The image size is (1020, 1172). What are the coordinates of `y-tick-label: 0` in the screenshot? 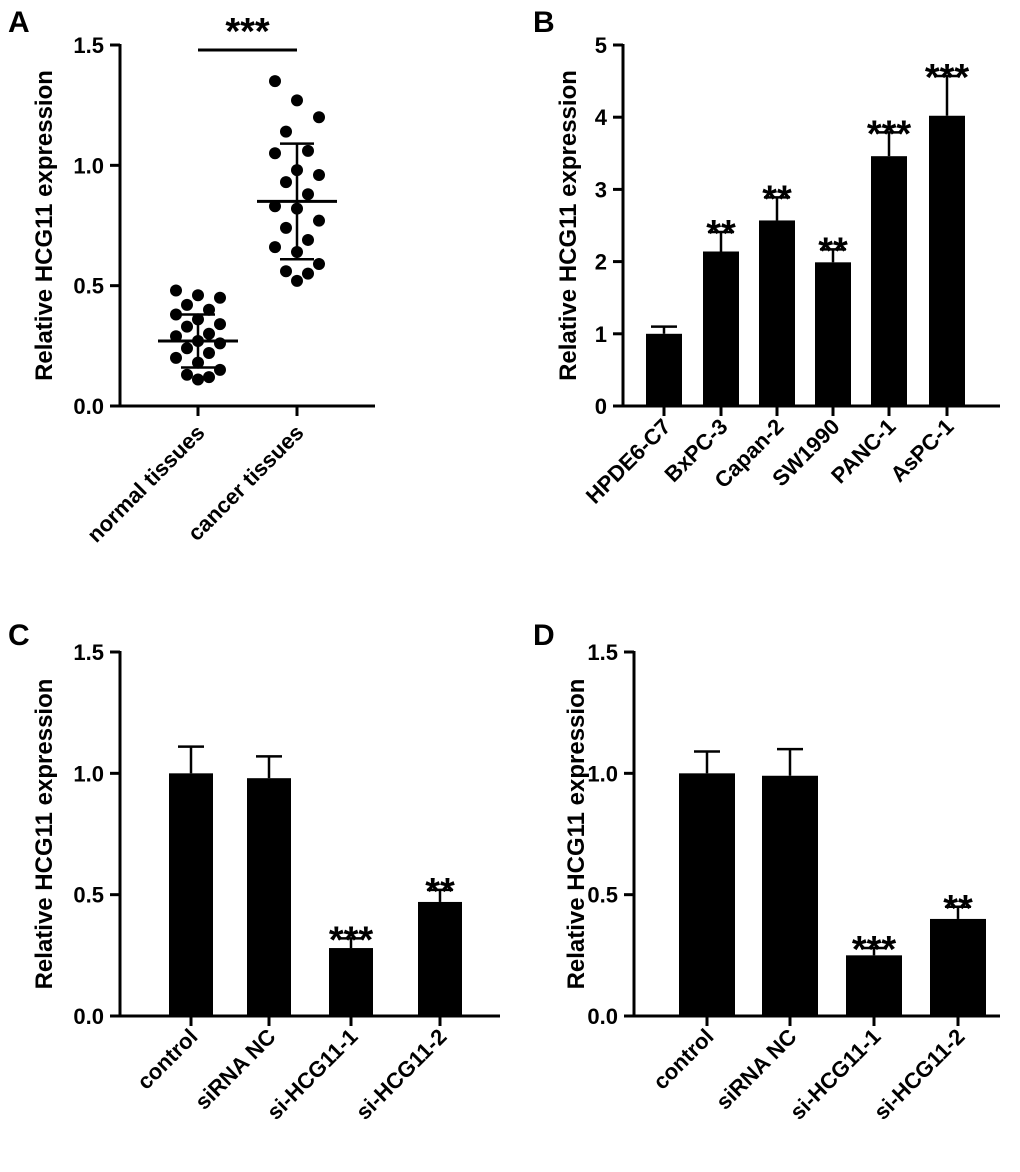 It's located at (601, 406).